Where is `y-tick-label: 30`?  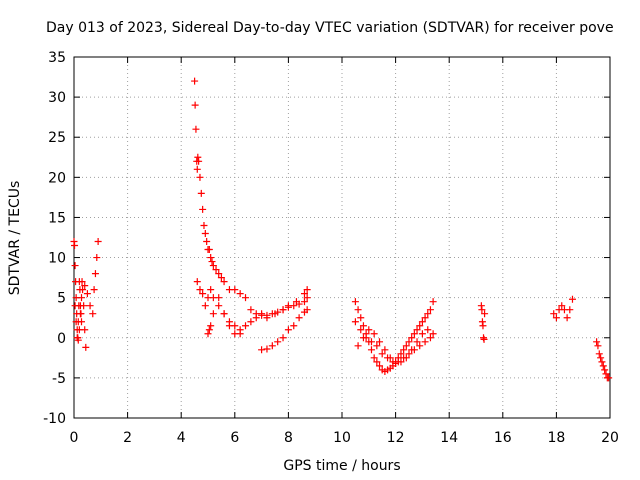
y-tick-label: 30 is located at coordinates (57, 98).